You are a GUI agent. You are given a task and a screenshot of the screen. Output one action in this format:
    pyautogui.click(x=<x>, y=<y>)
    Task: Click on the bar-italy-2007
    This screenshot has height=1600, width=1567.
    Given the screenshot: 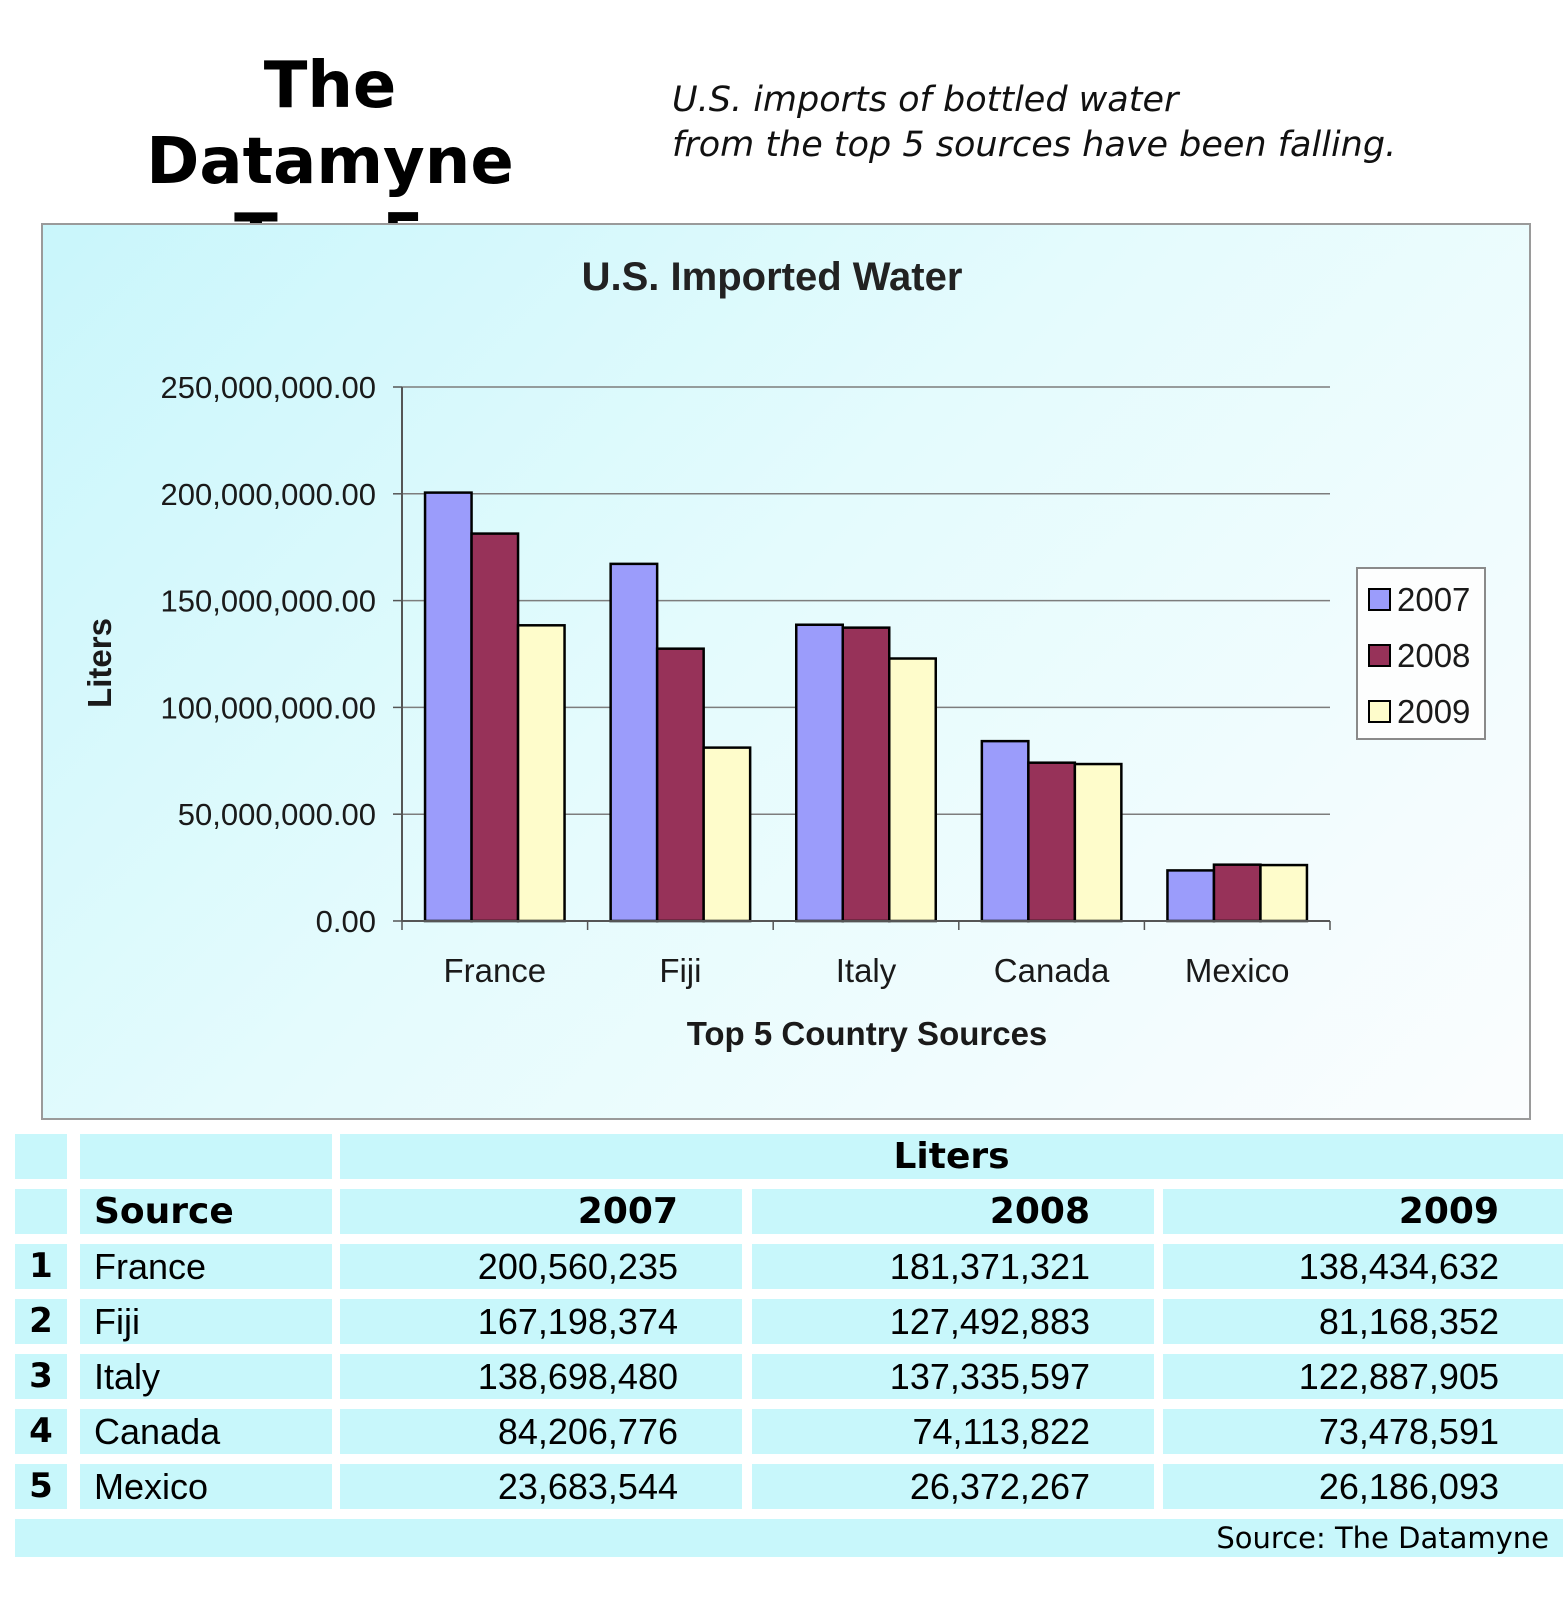 What is the action you would take?
    pyautogui.click(x=819, y=773)
    